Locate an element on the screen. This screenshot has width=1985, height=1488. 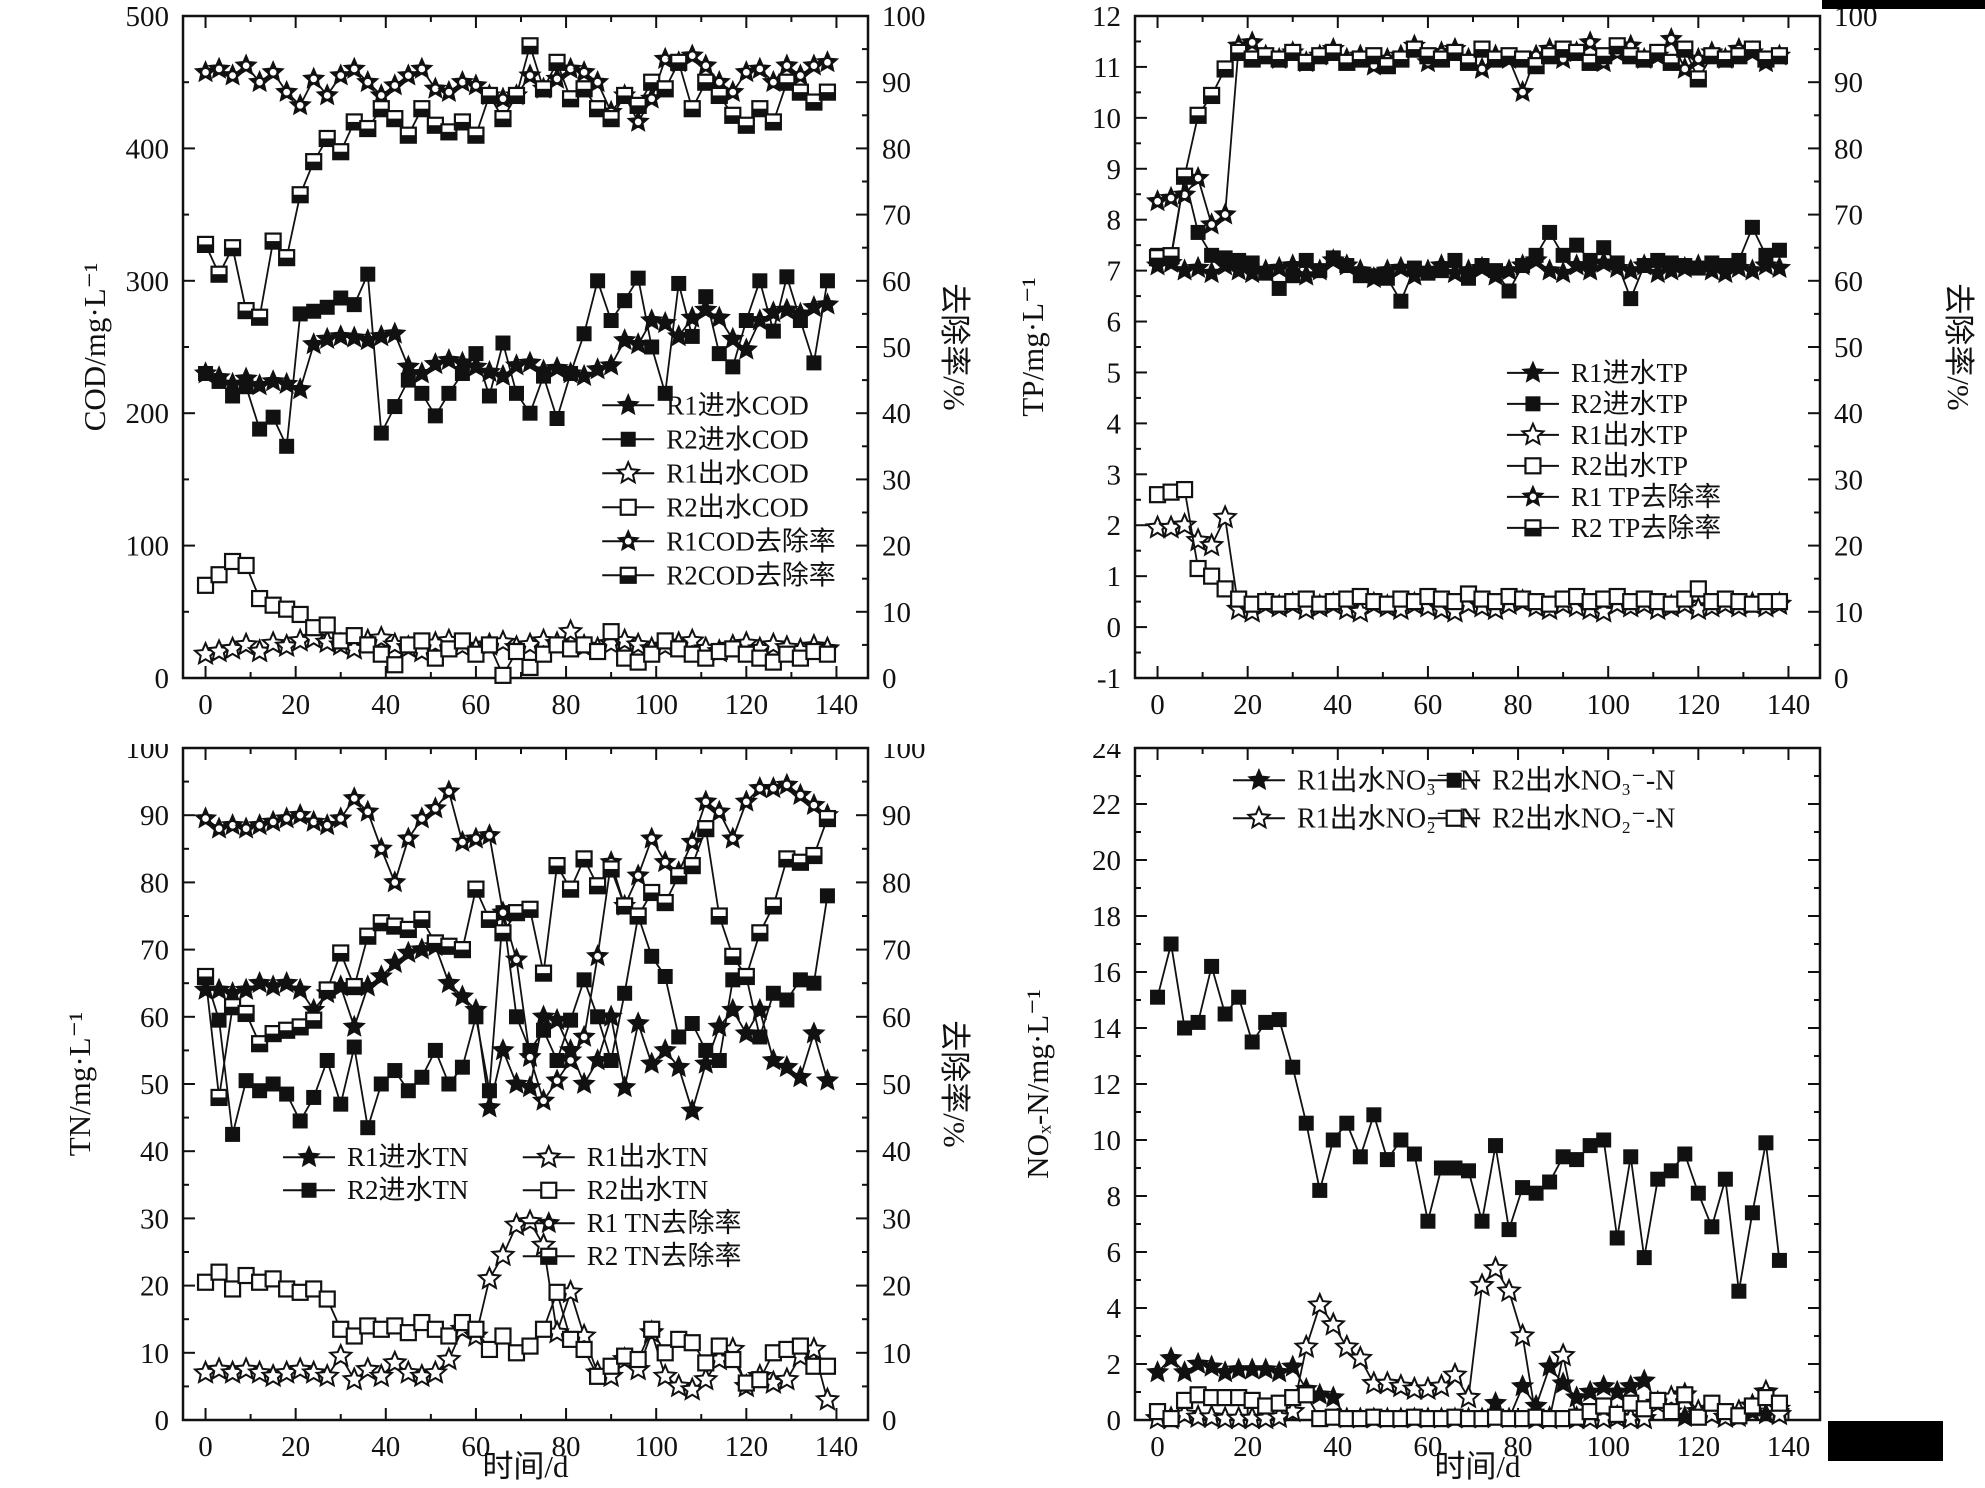
legend-item-R2出水NO₂⁻-N: R2出水NO₂⁻-N is located at coordinates (1551, 818).